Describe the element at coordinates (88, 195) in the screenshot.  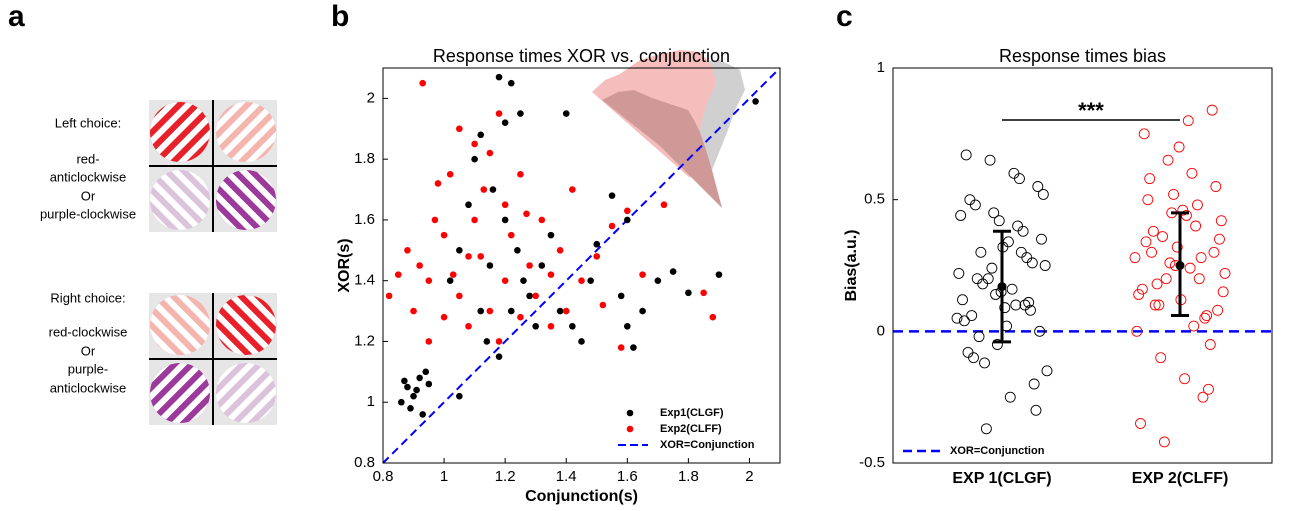
I see `line: Or` at that location.